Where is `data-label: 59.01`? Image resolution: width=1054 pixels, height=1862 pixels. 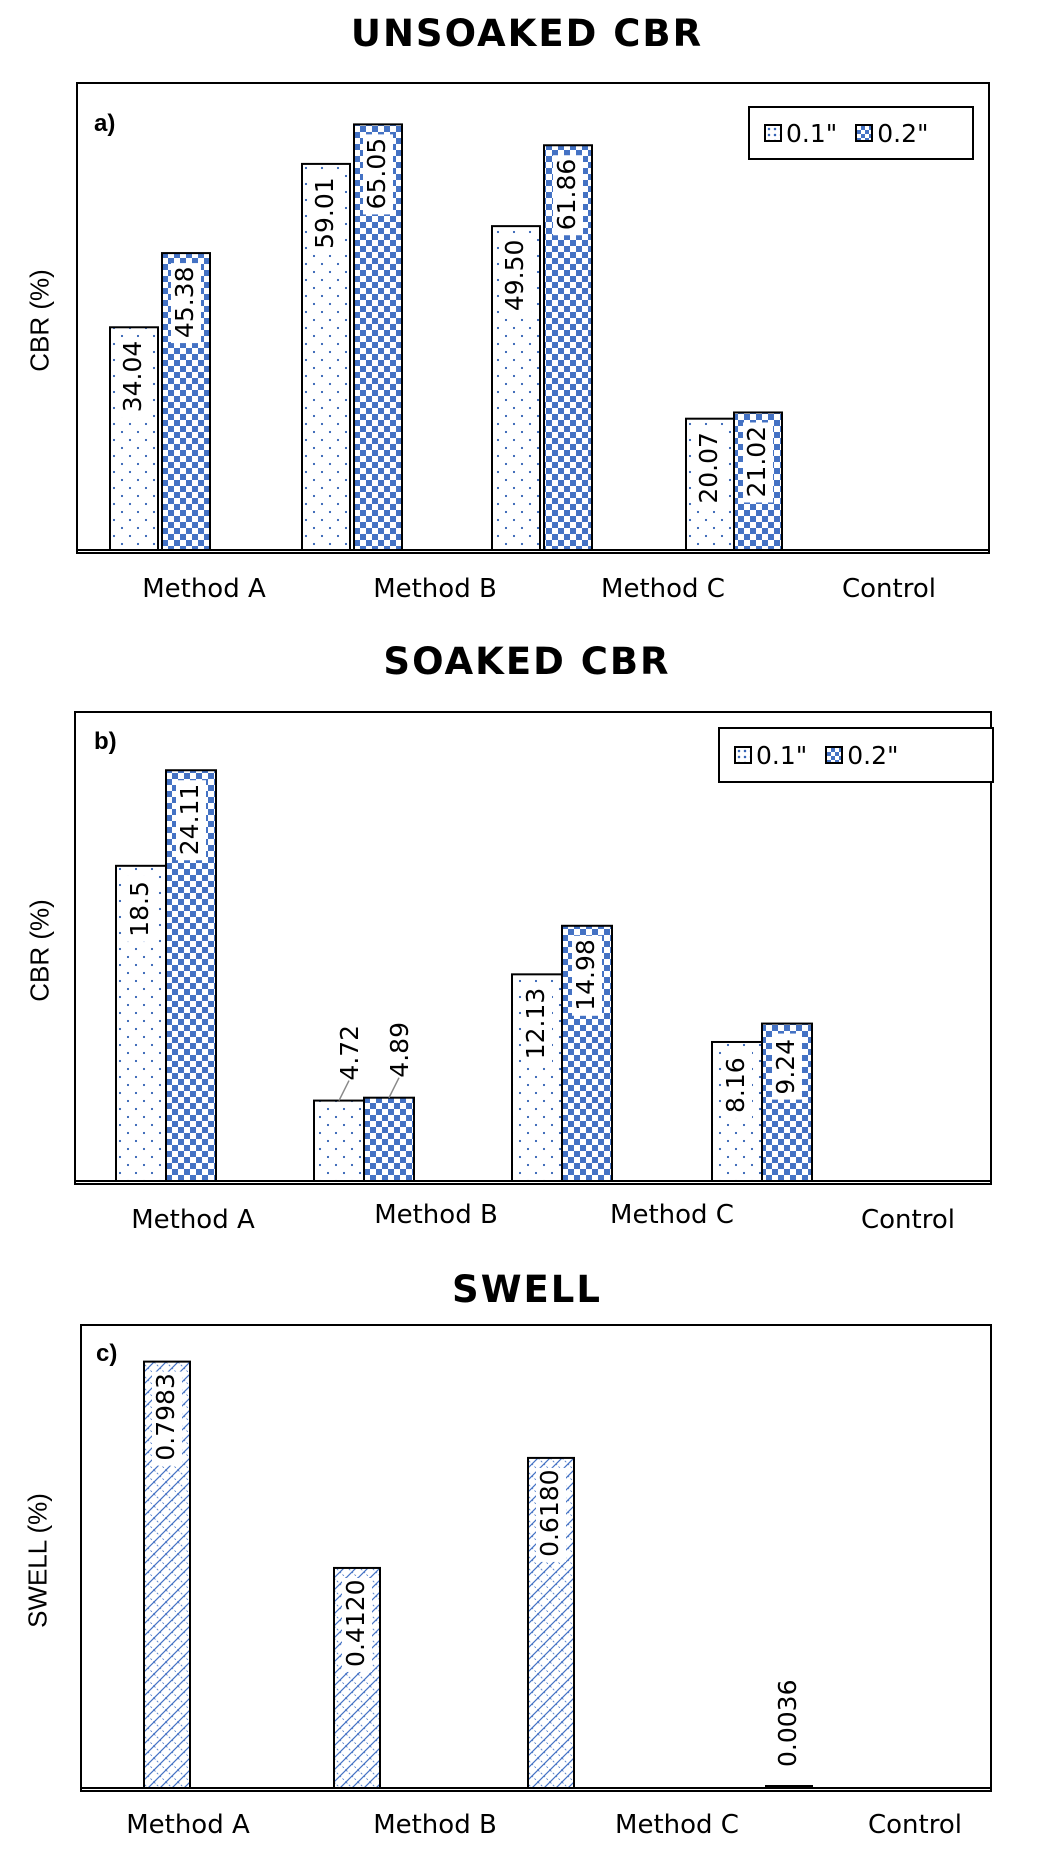
data-label: 59.01 is located at coordinates (324, 213).